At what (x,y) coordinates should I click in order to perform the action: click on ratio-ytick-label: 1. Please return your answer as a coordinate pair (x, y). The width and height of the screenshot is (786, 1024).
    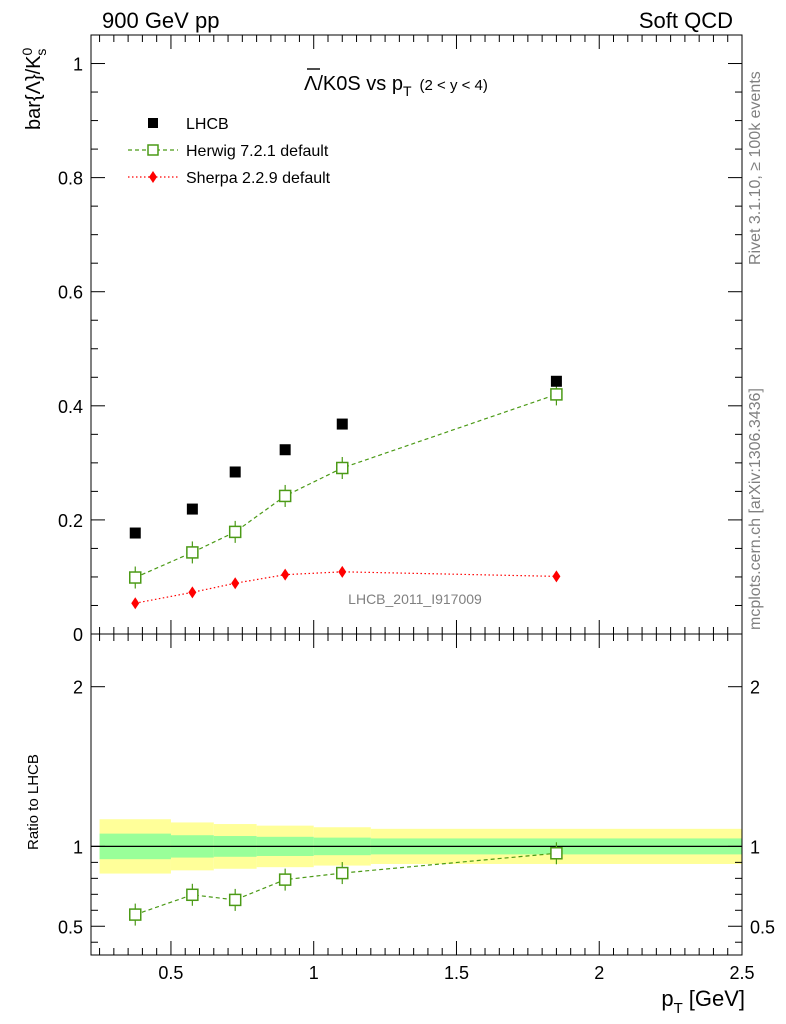
    Looking at the image, I should click on (78, 847).